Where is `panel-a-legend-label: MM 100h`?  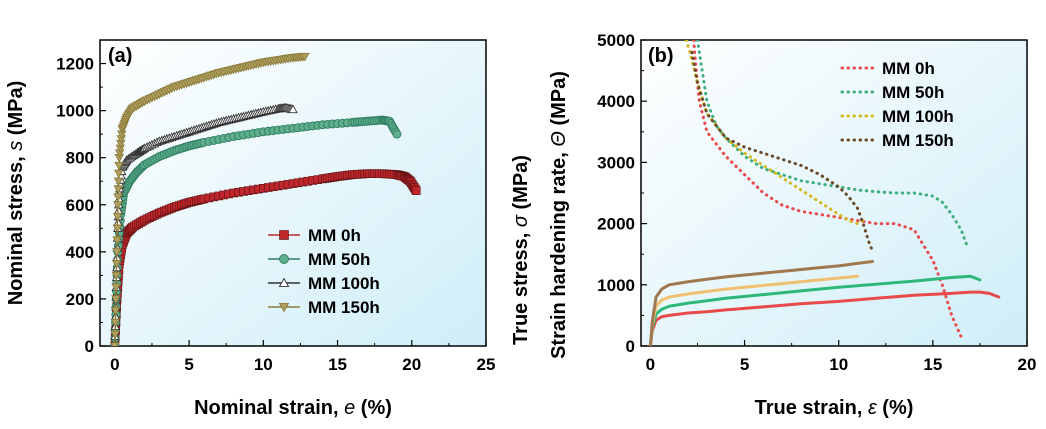
panel-a-legend-label: MM 100h is located at coordinates (344, 283).